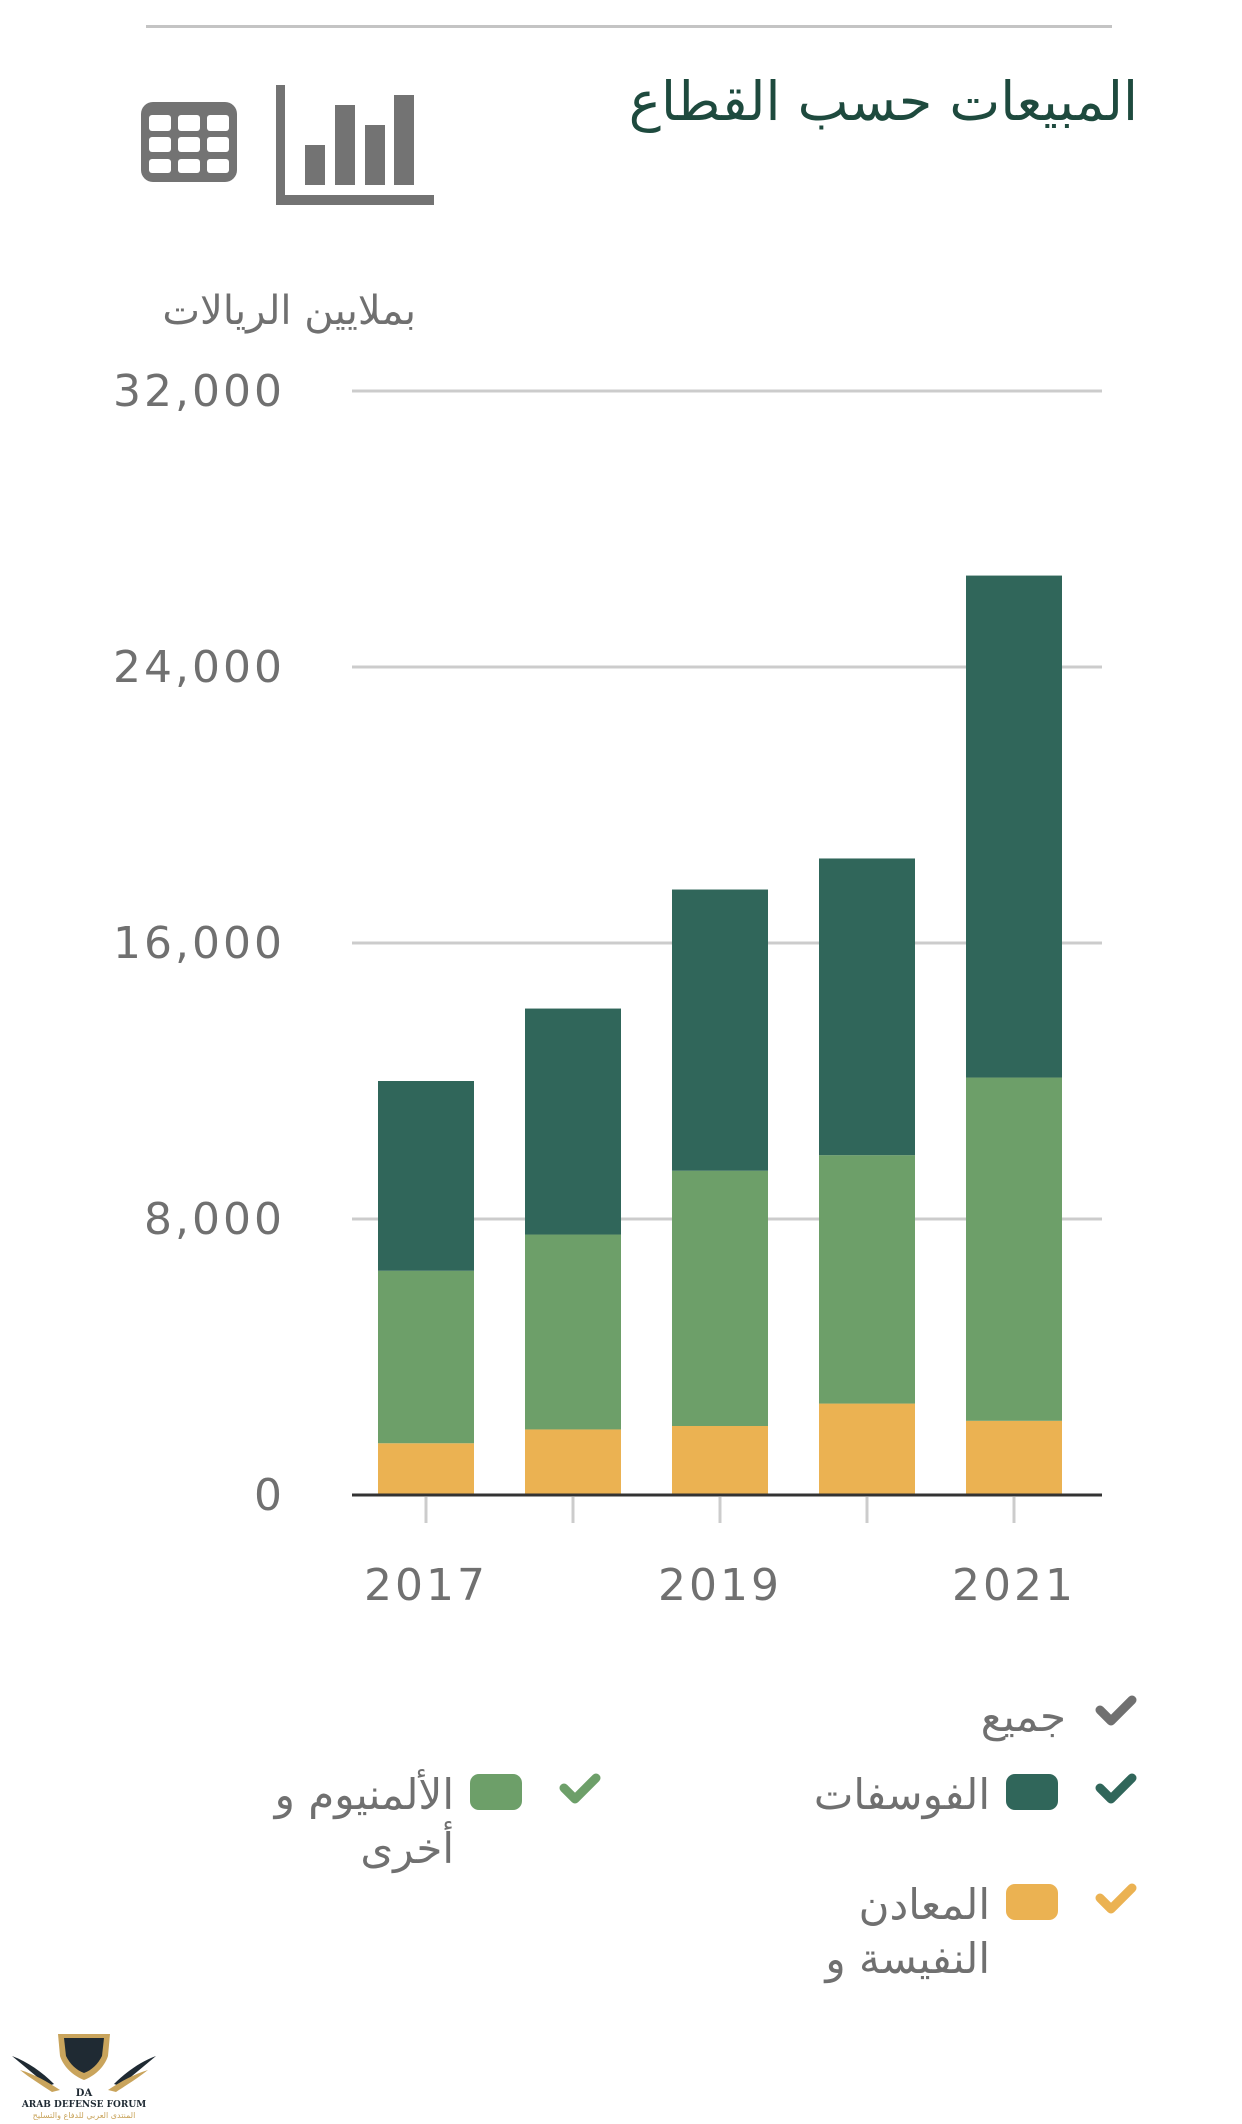  I want to click on legend-label-phosphate: الفوسفات, so click(901, 1794).